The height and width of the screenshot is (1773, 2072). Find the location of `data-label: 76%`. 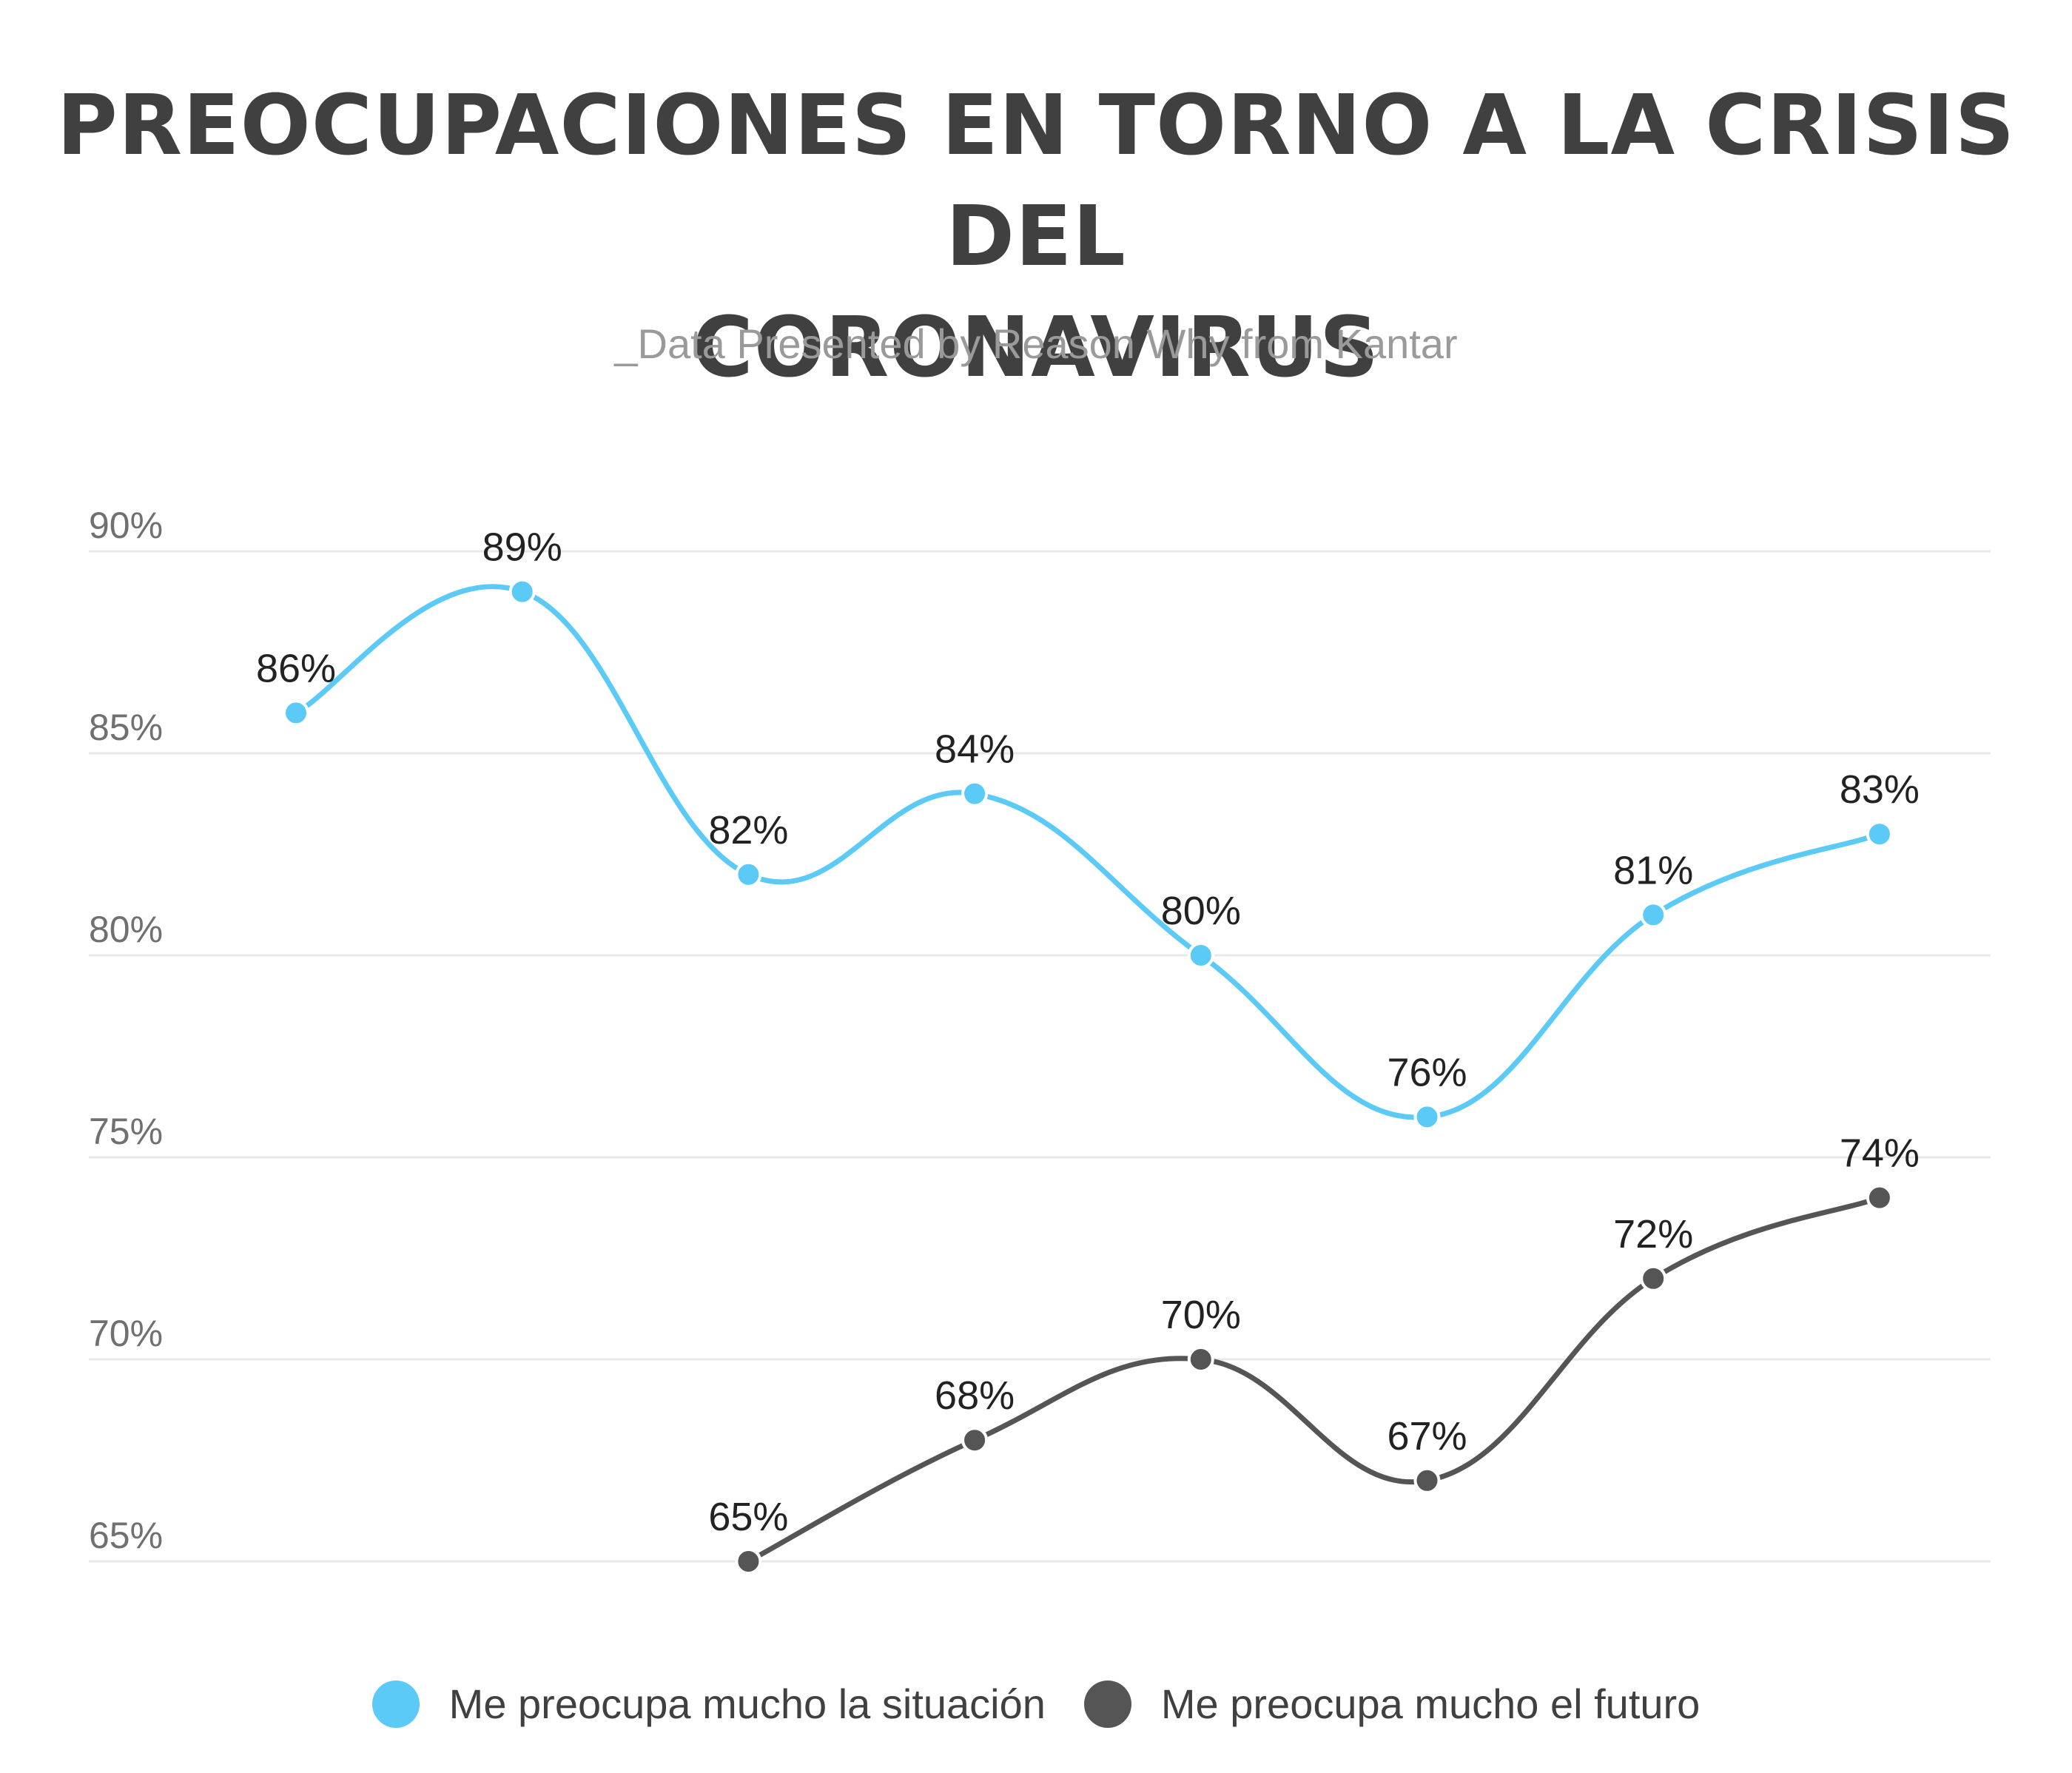

data-label: 76% is located at coordinates (1427, 1072).